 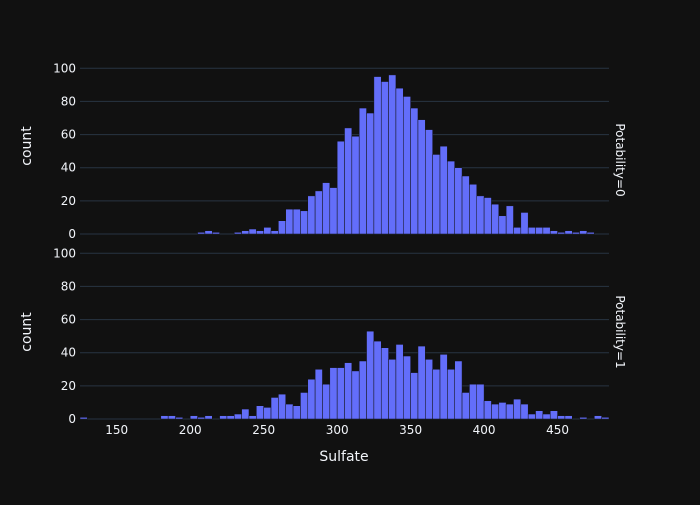 I want to click on facet-label-potability-0: Potability=0, so click(x=620, y=159).